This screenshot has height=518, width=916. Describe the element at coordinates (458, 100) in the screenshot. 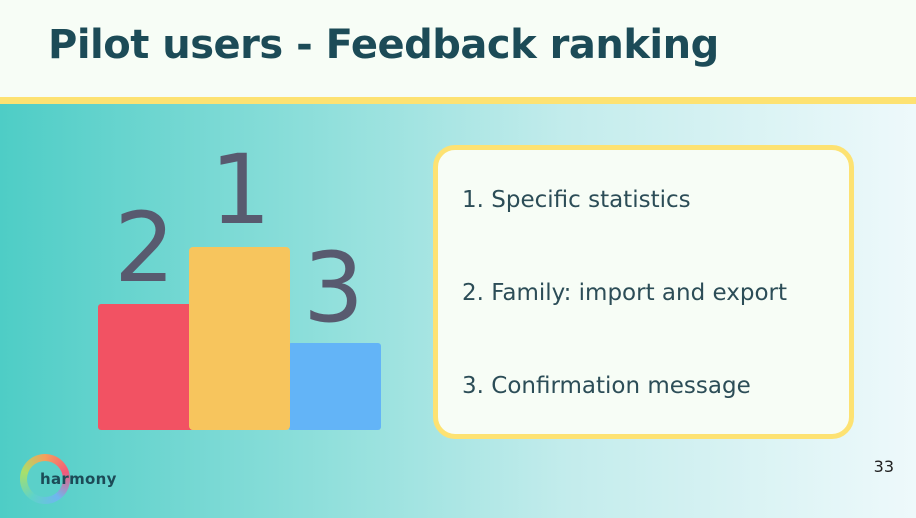

I see `header-divider` at that location.